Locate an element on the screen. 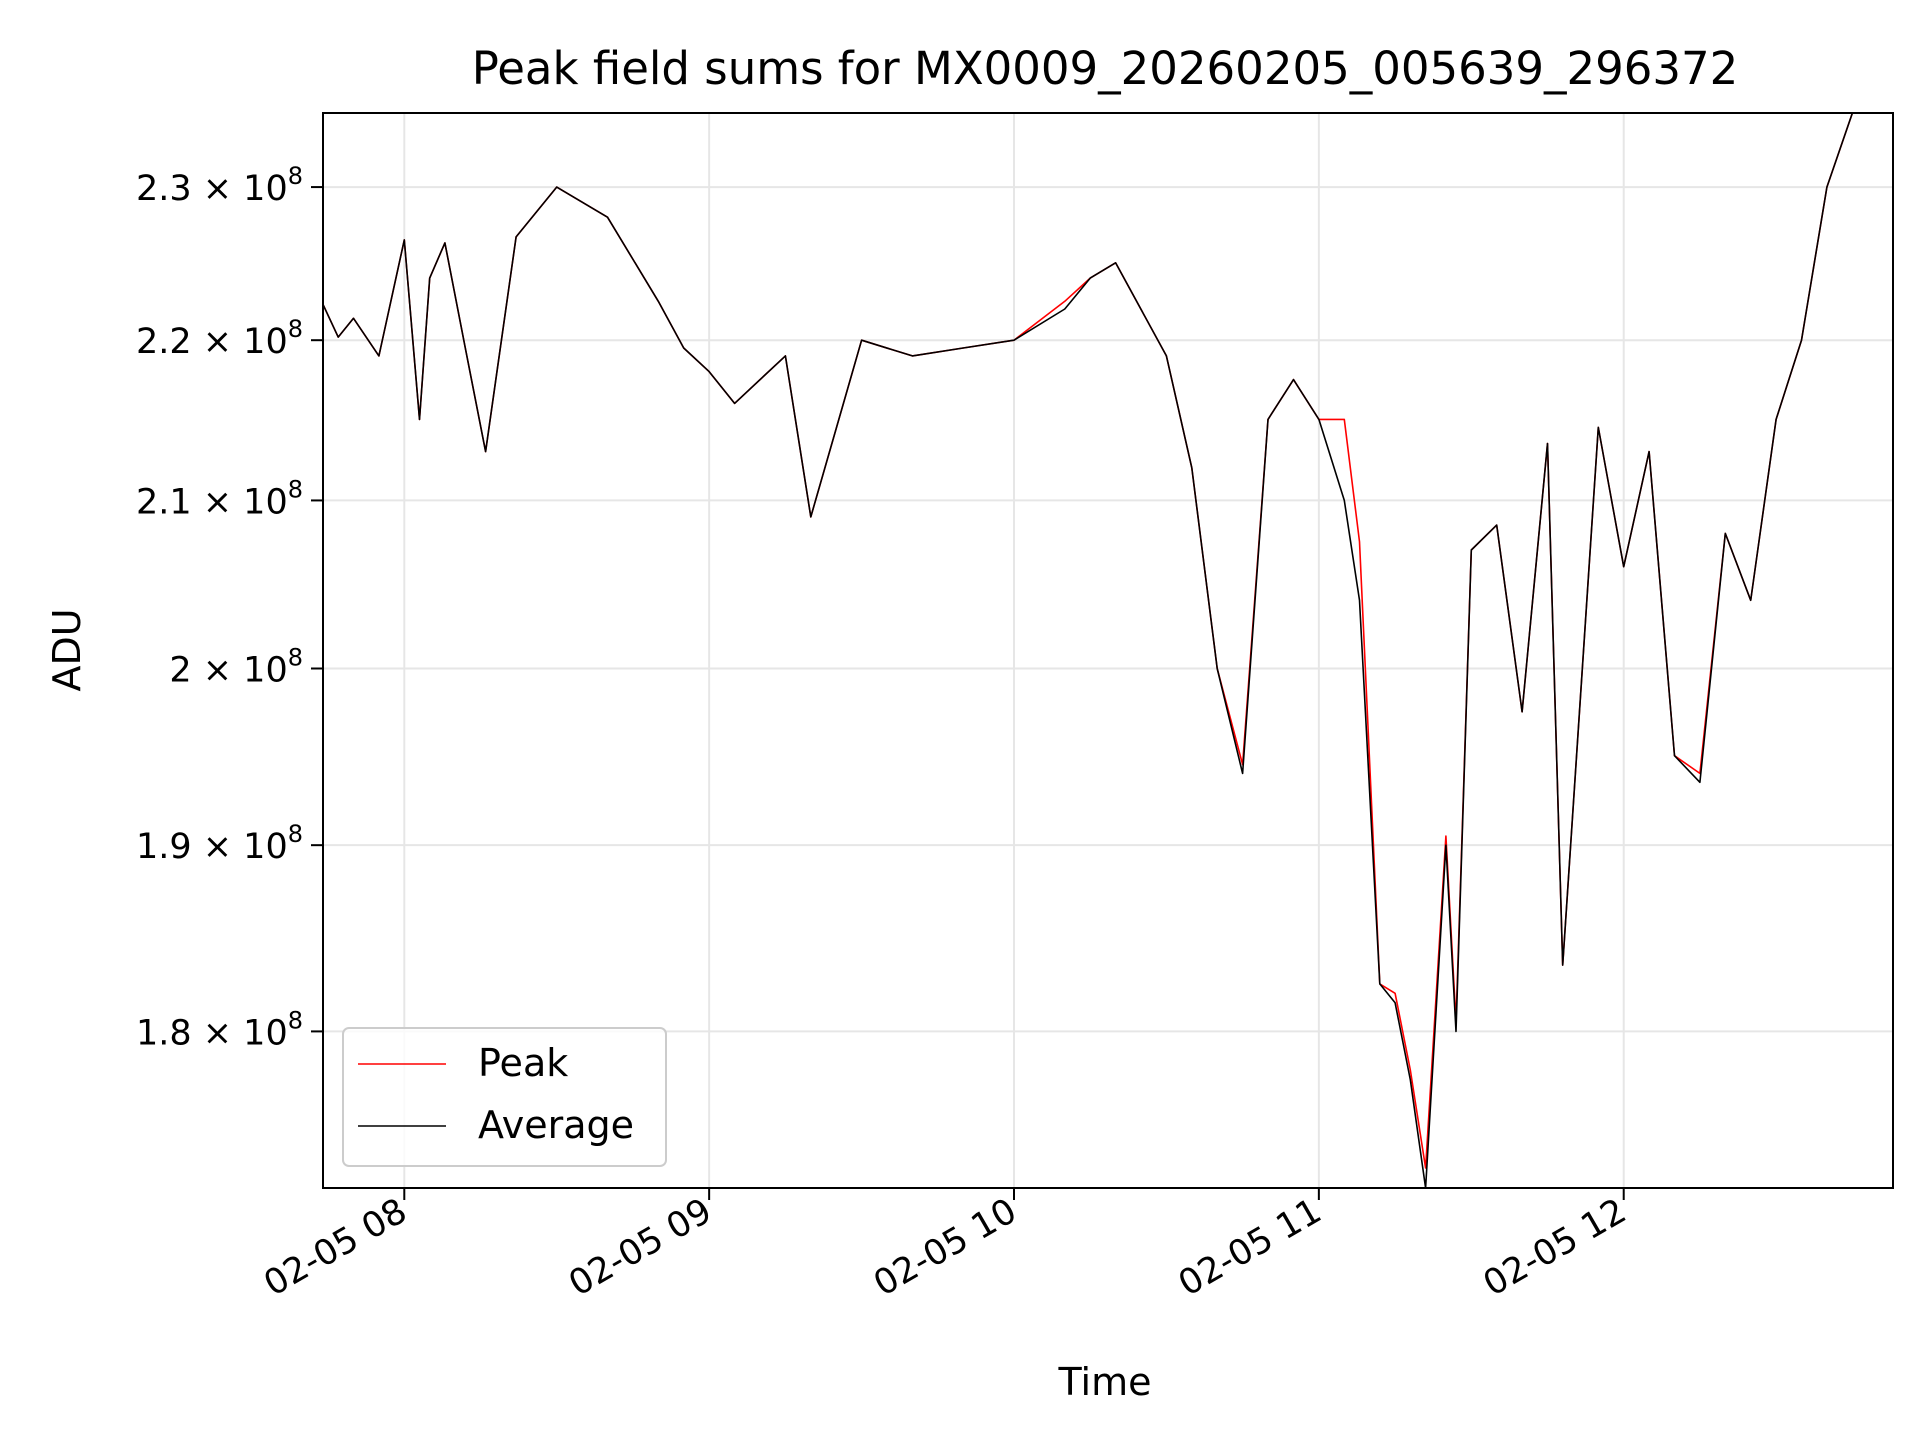  legend-label-average: Average is located at coordinates (556, 1125).